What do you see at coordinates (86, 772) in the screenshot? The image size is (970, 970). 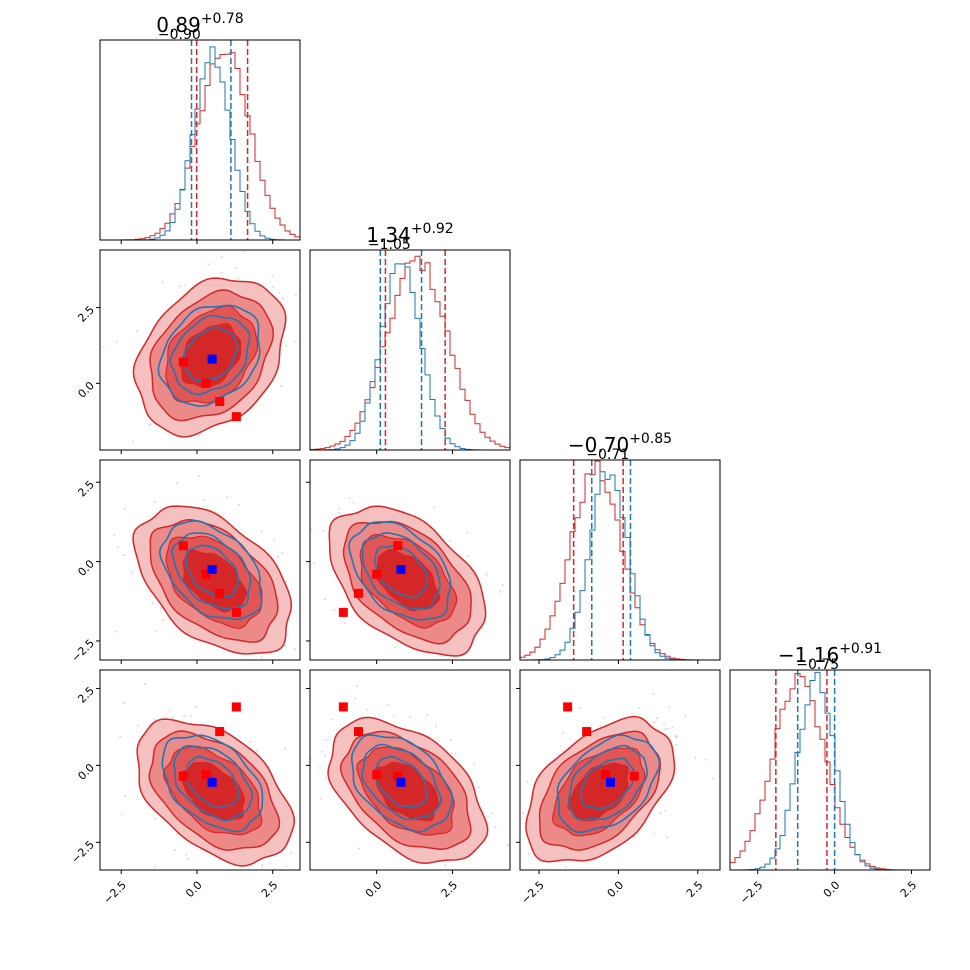 I see `ytick-label-3: 0.0` at bounding box center [86, 772].